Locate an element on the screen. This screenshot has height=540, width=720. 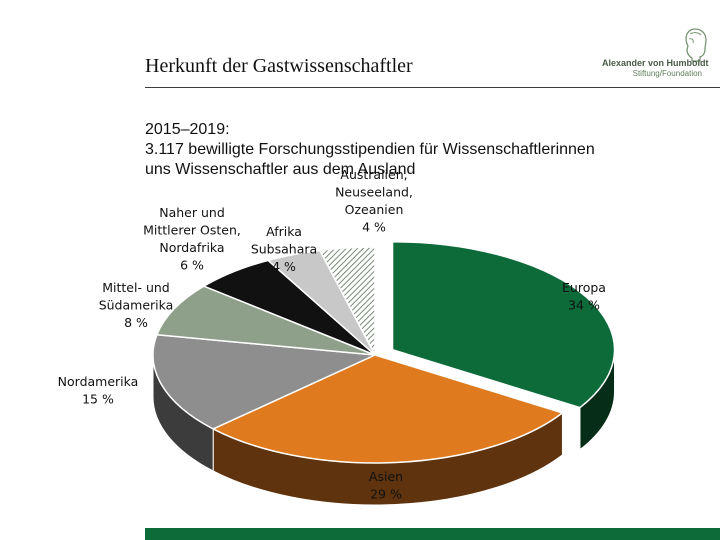
slice-label-australien: Australien, Neuseeland, Ozeanien 4 % is located at coordinates (374, 201).